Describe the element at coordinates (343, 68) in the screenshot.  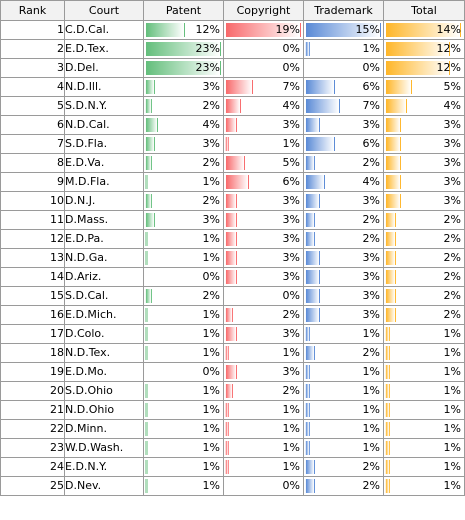
I see `trademark-cell: 0%` at that location.